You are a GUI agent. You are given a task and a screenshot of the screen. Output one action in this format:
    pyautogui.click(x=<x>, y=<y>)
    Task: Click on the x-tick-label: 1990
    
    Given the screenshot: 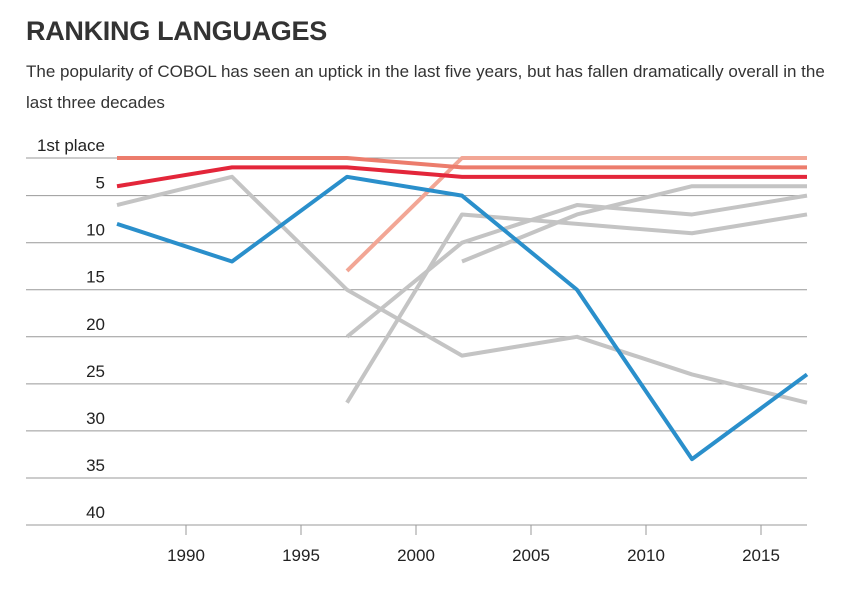 What is the action you would take?
    pyautogui.click(x=186, y=555)
    